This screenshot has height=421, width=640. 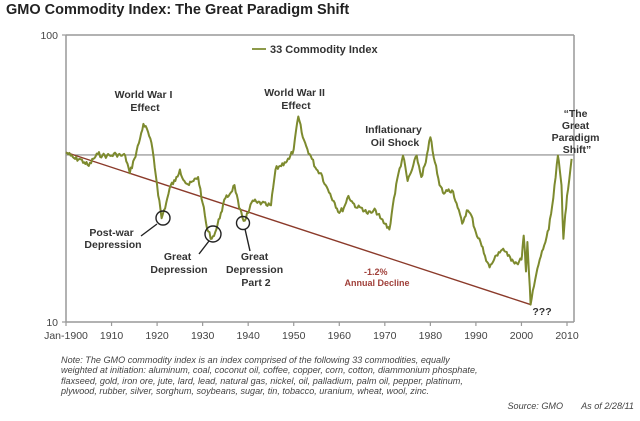 What do you see at coordinates (294, 93) in the screenshot?
I see `annotation-ww2-line1: World War II` at bounding box center [294, 93].